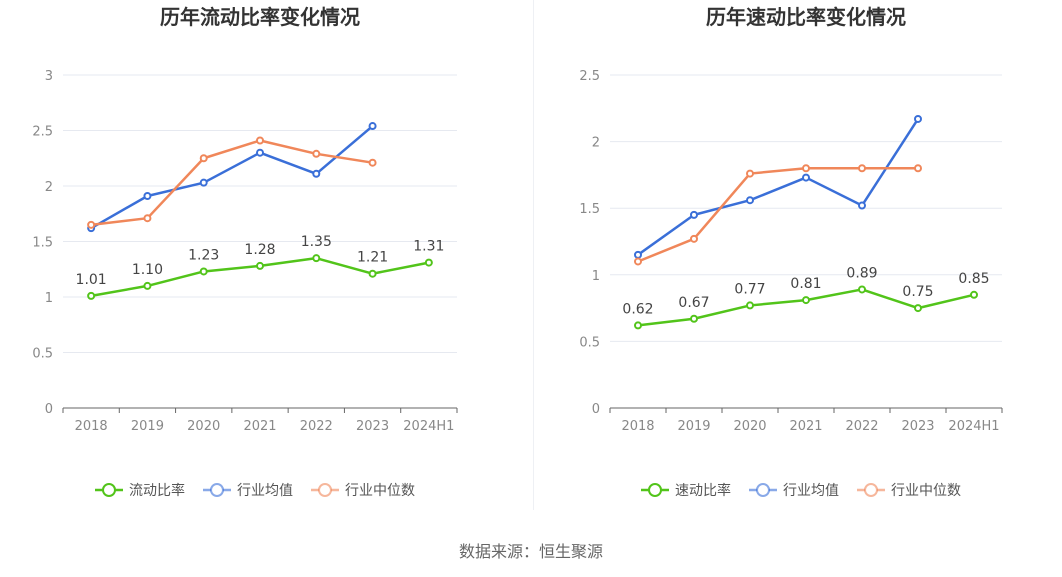 Image resolution: width=1062 pixels, height=577 pixels. What do you see at coordinates (805, 284) in the screenshot?
I see `data-label: 0.81` at bounding box center [805, 284].